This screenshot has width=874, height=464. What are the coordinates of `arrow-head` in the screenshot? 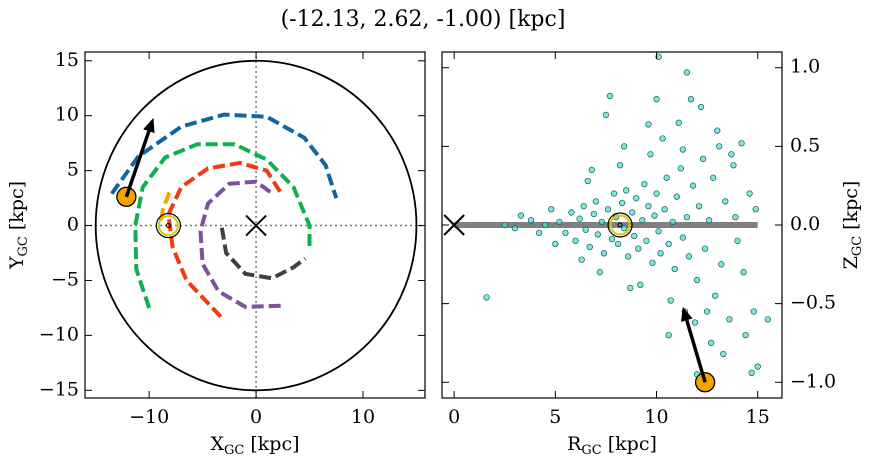 It's located at (149, 125).